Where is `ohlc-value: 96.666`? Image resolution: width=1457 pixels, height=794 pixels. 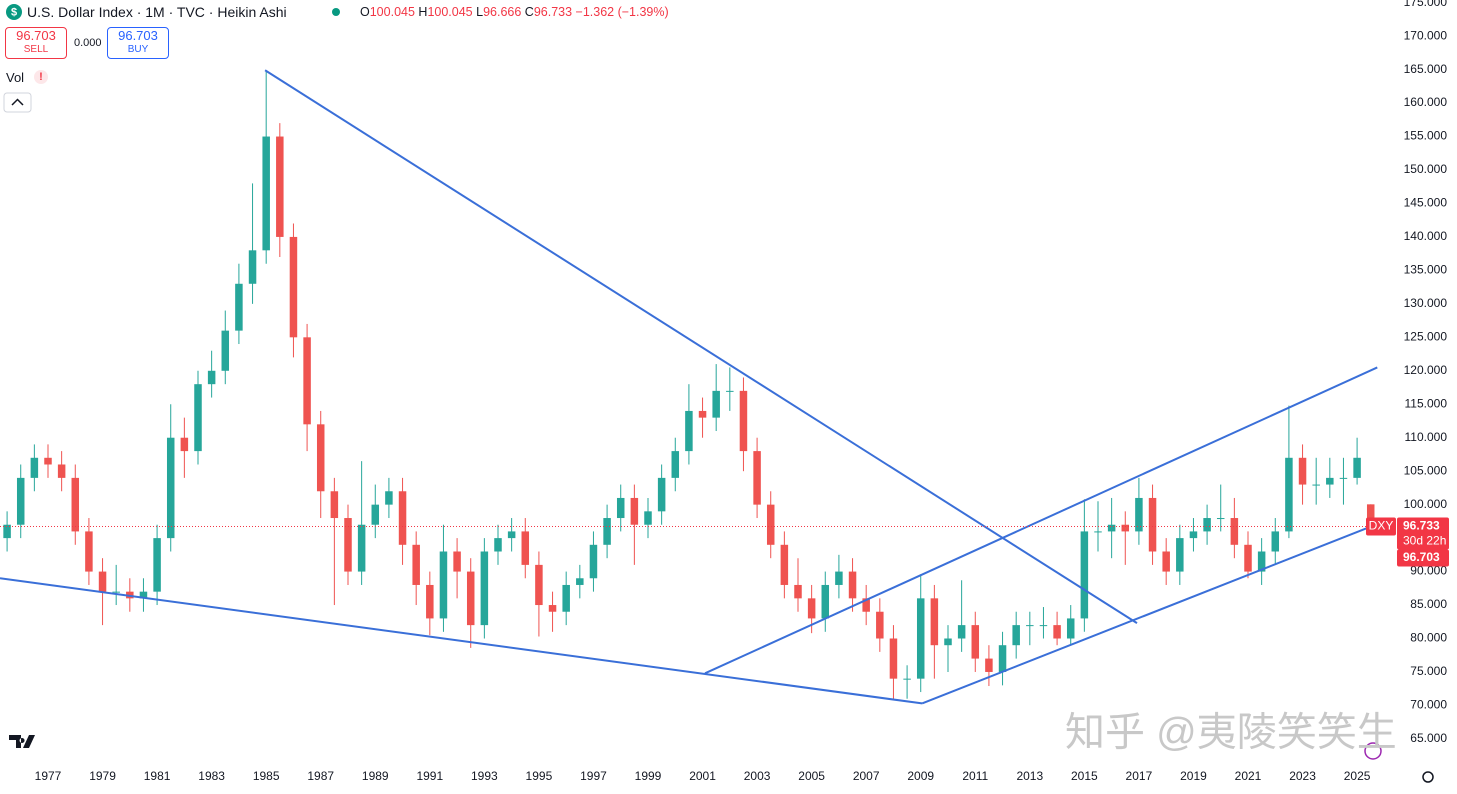 ohlc-value: 96.666 is located at coordinates (502, 12).